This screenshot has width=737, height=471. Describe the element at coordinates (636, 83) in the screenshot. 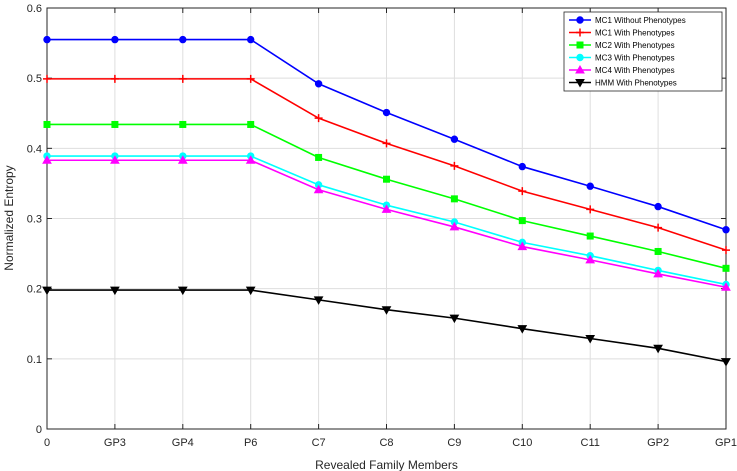

I see `legend-label: HMM With Phenotypes` at that location.